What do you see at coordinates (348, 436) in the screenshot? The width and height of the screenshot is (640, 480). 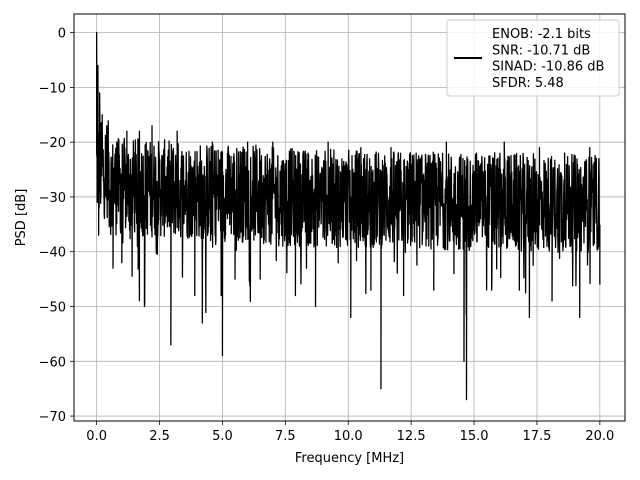 I see `x-tick-label: 10.0` at bounding box center [348, 436].